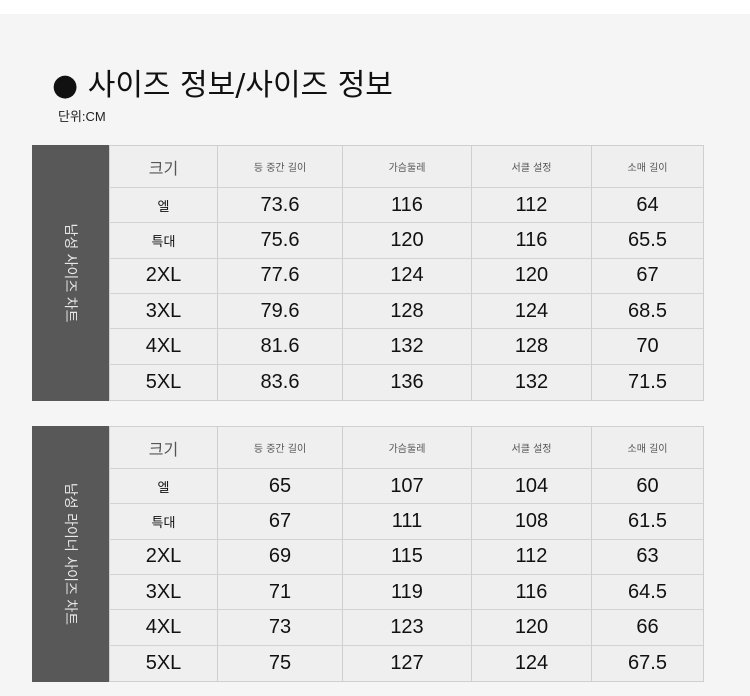 The height and width of the screenshot is (696, 750). What do you see at coordinates (647, 592) in the screenshot?
I see `table-cell: 64.5` at bounding box center [647, 592].